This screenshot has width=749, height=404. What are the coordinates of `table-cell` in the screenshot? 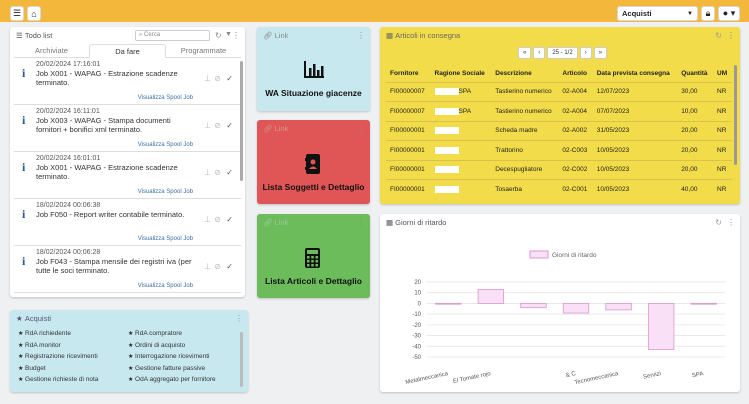 It's located at (461, 130).